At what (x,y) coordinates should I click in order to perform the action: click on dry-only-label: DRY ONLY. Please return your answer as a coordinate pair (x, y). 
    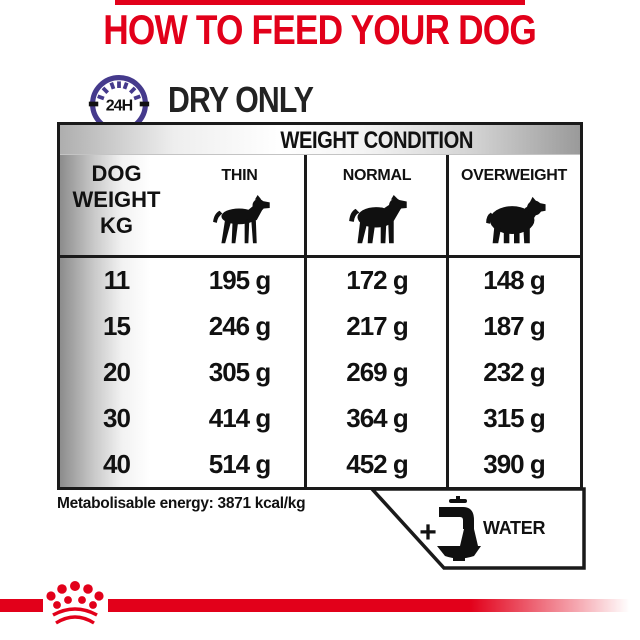
    Looking at the image, I should click on (241, 99).